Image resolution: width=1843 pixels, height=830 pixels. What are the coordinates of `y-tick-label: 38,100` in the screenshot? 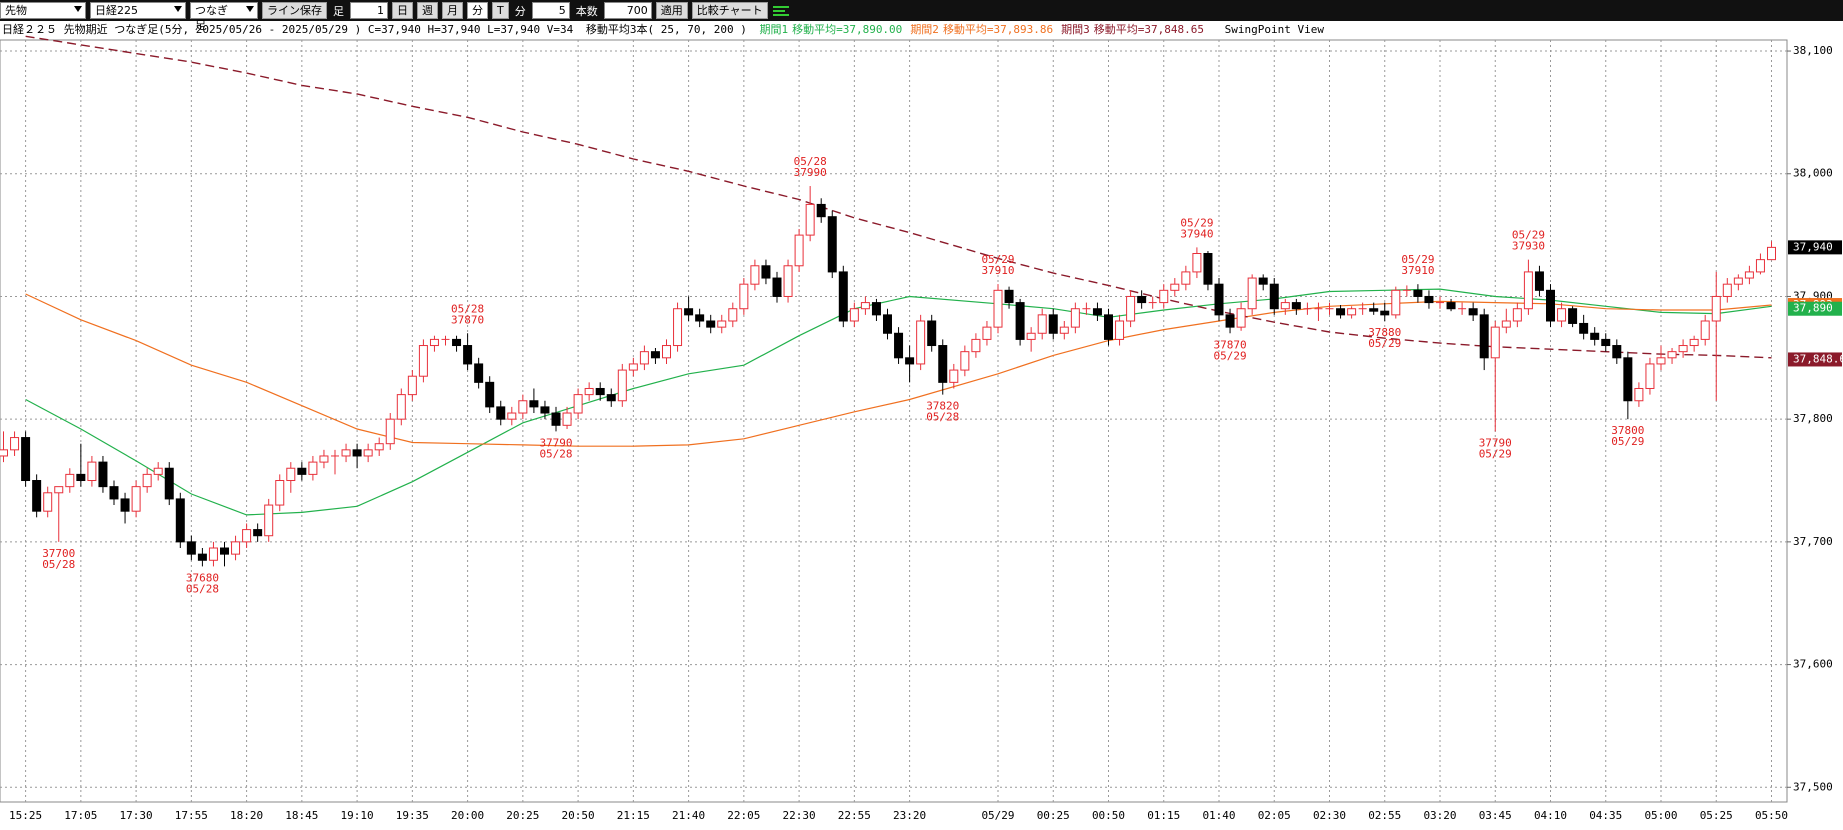 It's located at (1813, 50).